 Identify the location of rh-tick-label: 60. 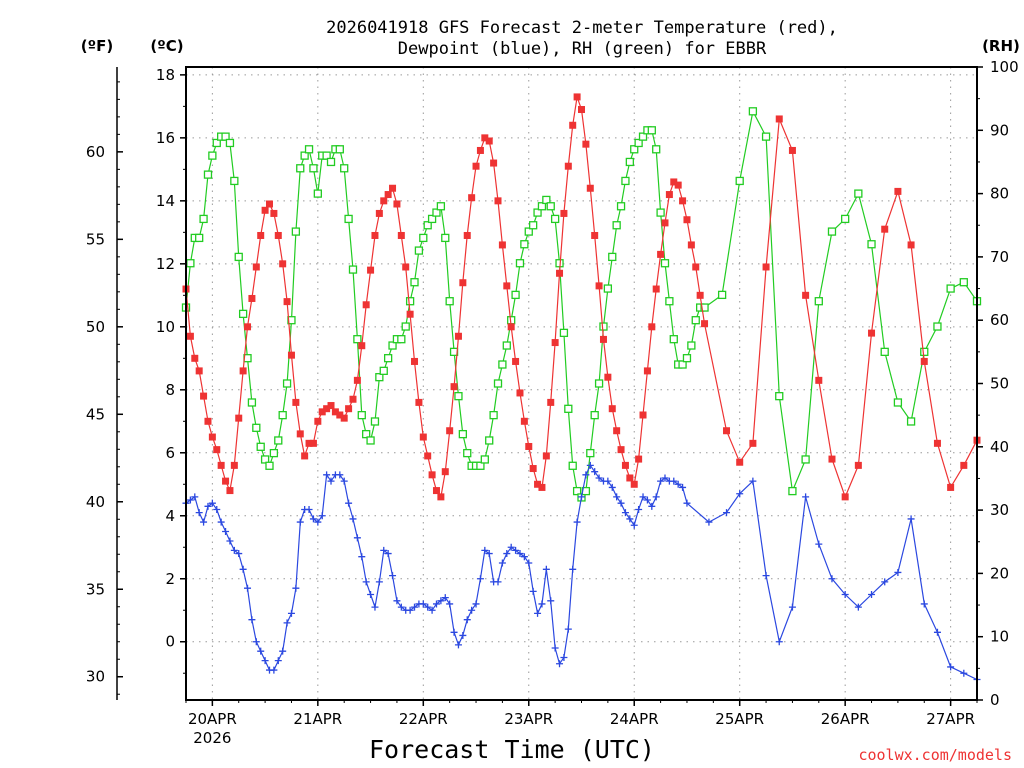
(999, 320).